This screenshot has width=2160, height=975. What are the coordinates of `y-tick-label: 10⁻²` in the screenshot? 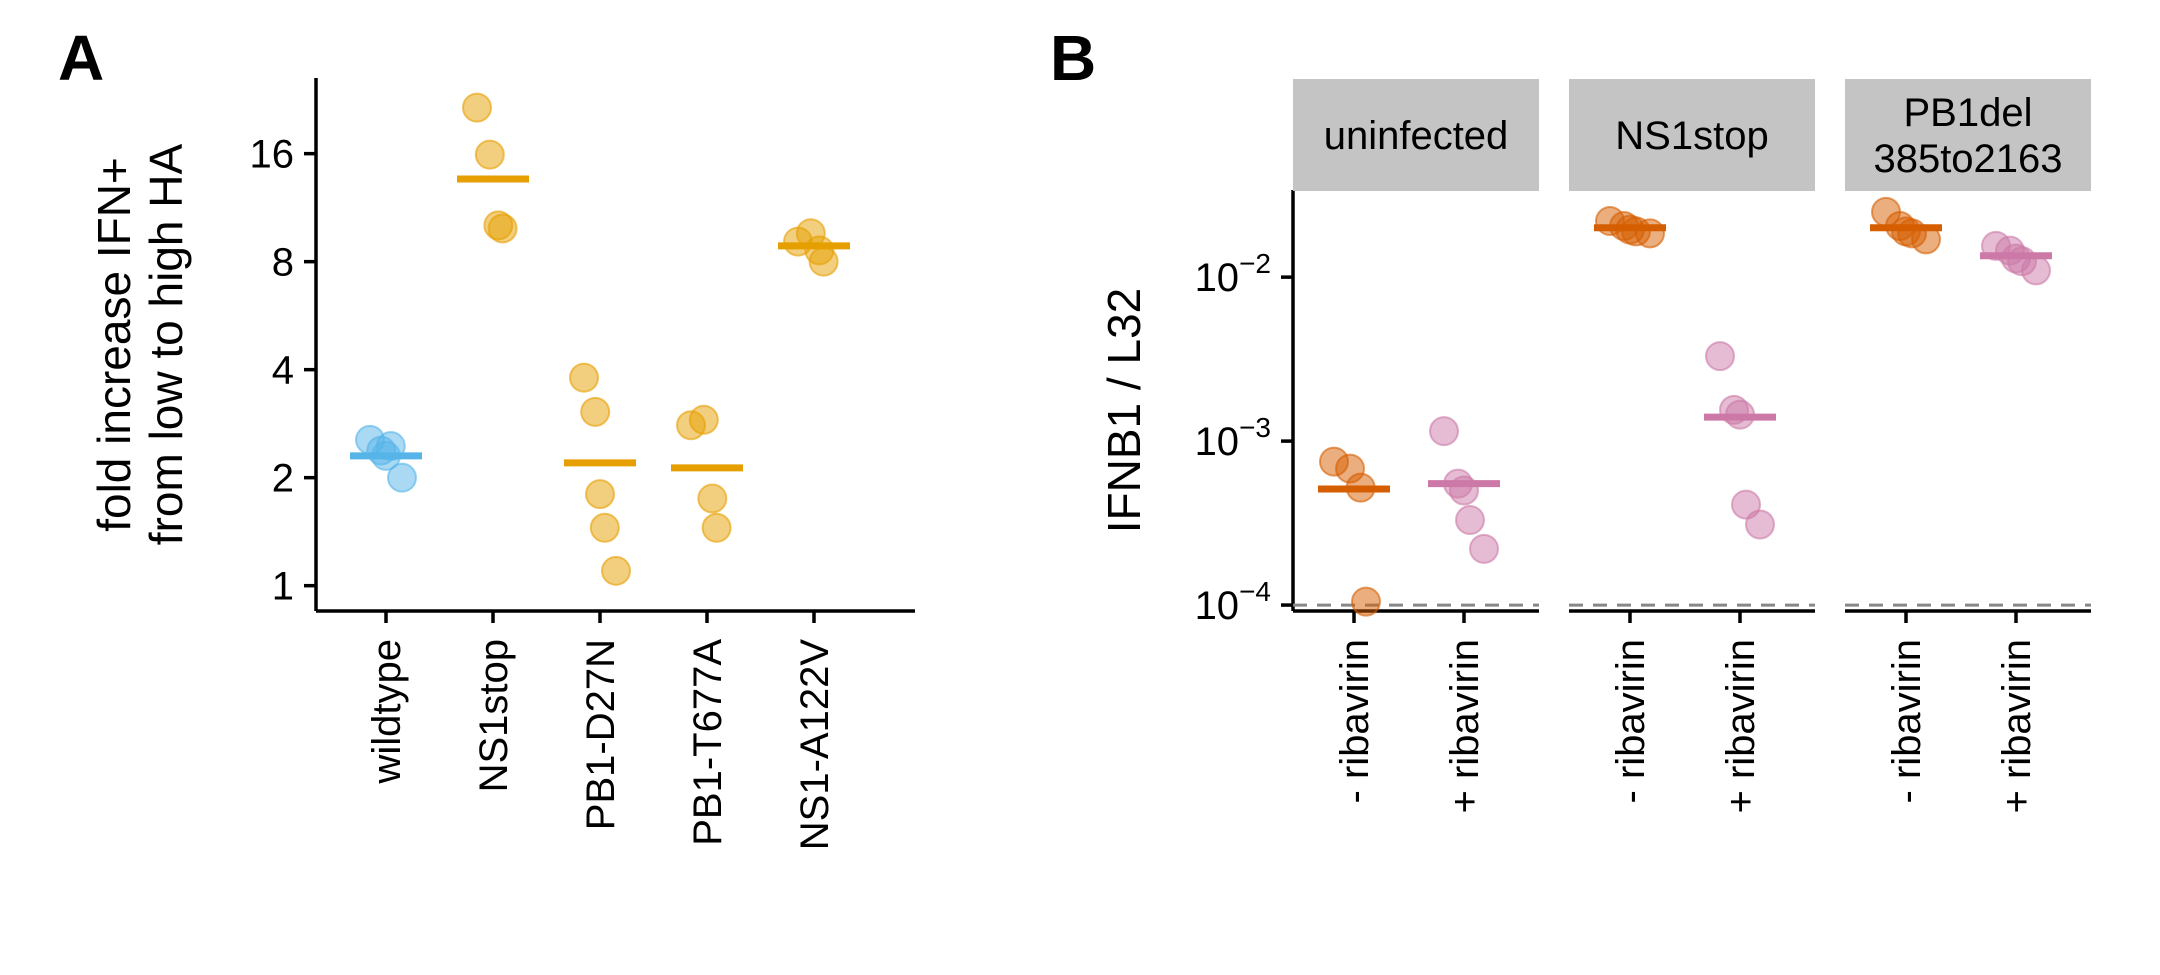 It's located at (1233, 274).